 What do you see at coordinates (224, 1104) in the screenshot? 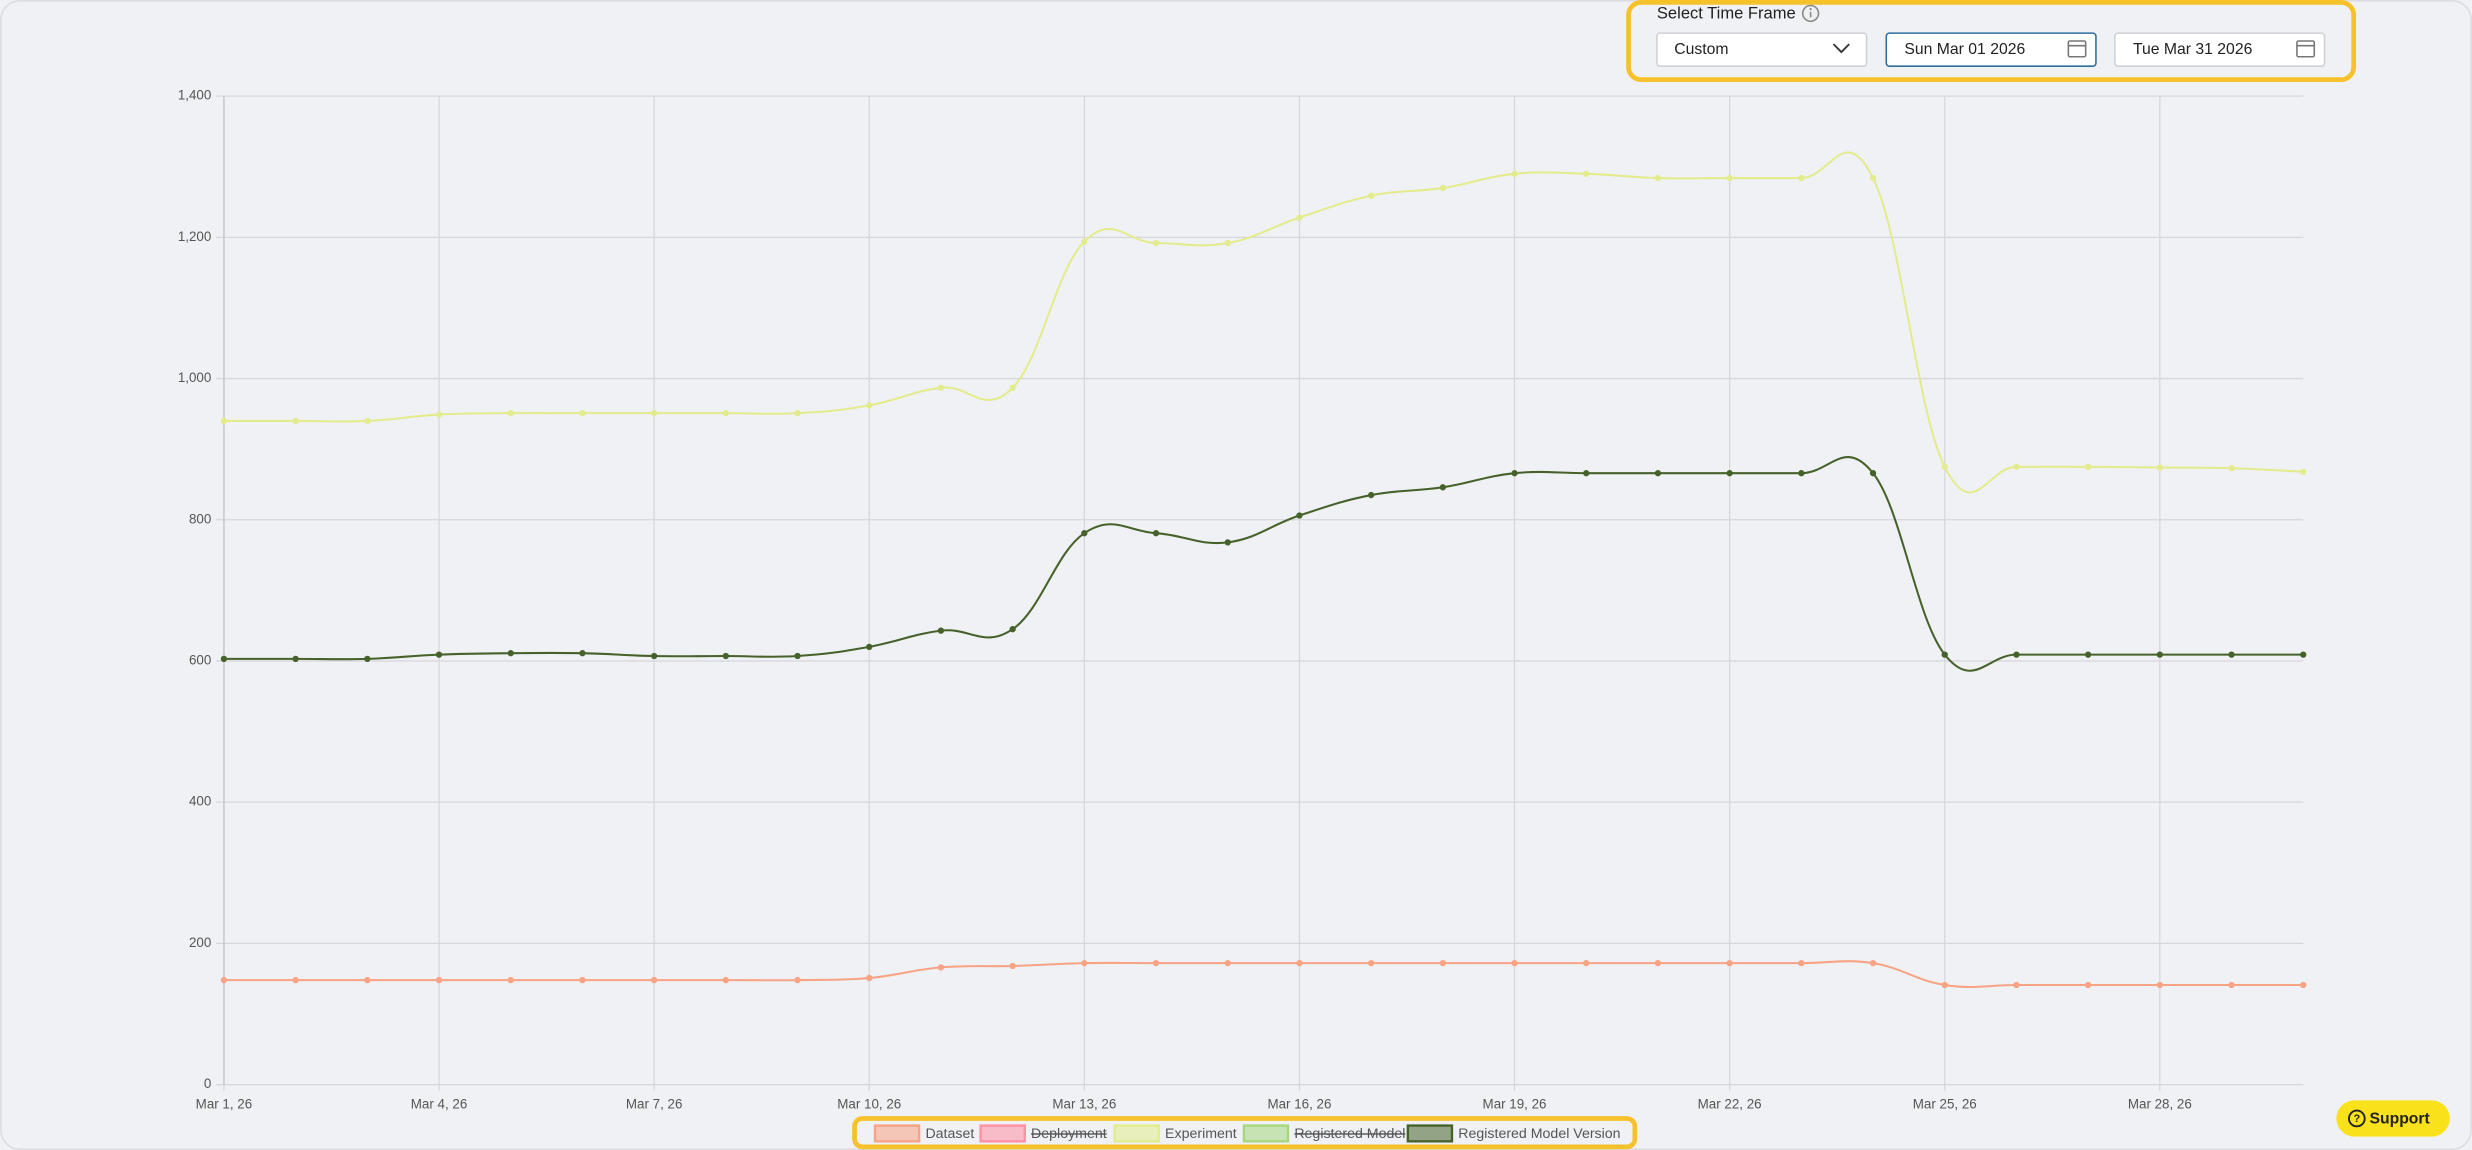
I see `x-tick-label: Mar 1, 26` at bounding box center [224, 1104].